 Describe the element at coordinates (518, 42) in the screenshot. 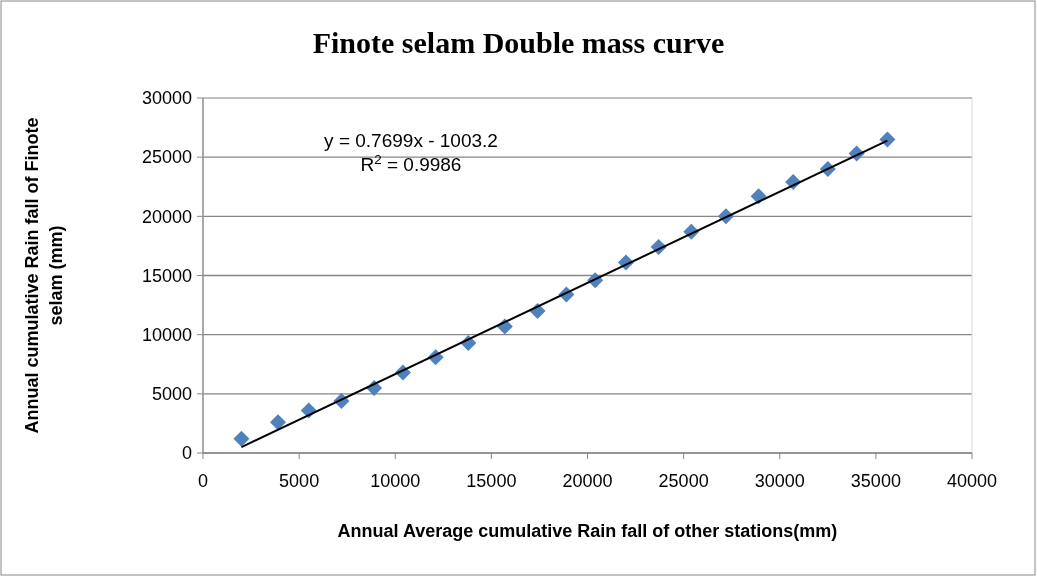

I see `chart-title: Finote selam Double mass curve` at that location.